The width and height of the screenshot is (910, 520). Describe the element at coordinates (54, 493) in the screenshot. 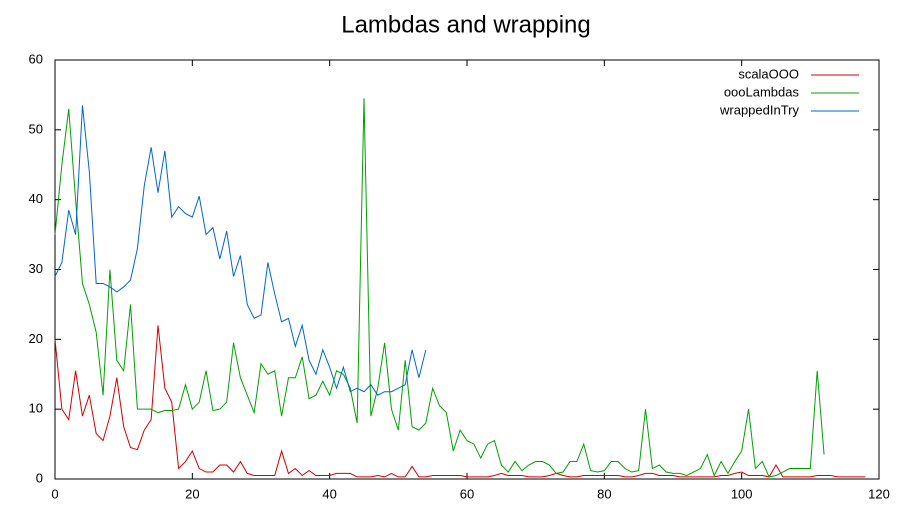

I see `x-tick-label: 0` at that location.